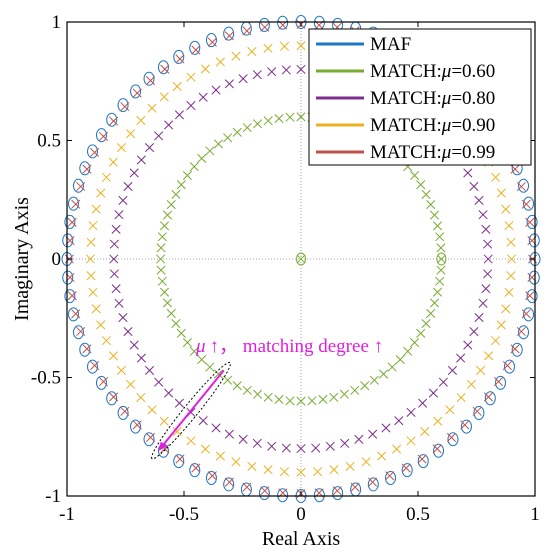 The width and height of the screenshot is (550, 554). What do you see at coordinates (53, 496) in the screenshot?
I see `y-tick-label: -1` at bounding box center [53, 496].